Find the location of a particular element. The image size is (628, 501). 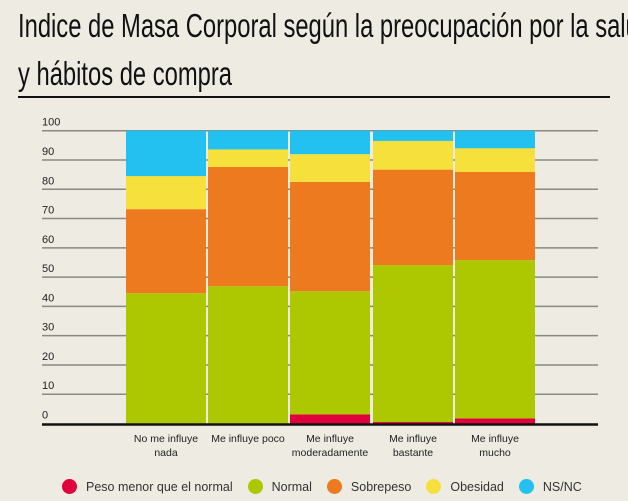

x-category-label: nada is located at coordinates (166, 453).